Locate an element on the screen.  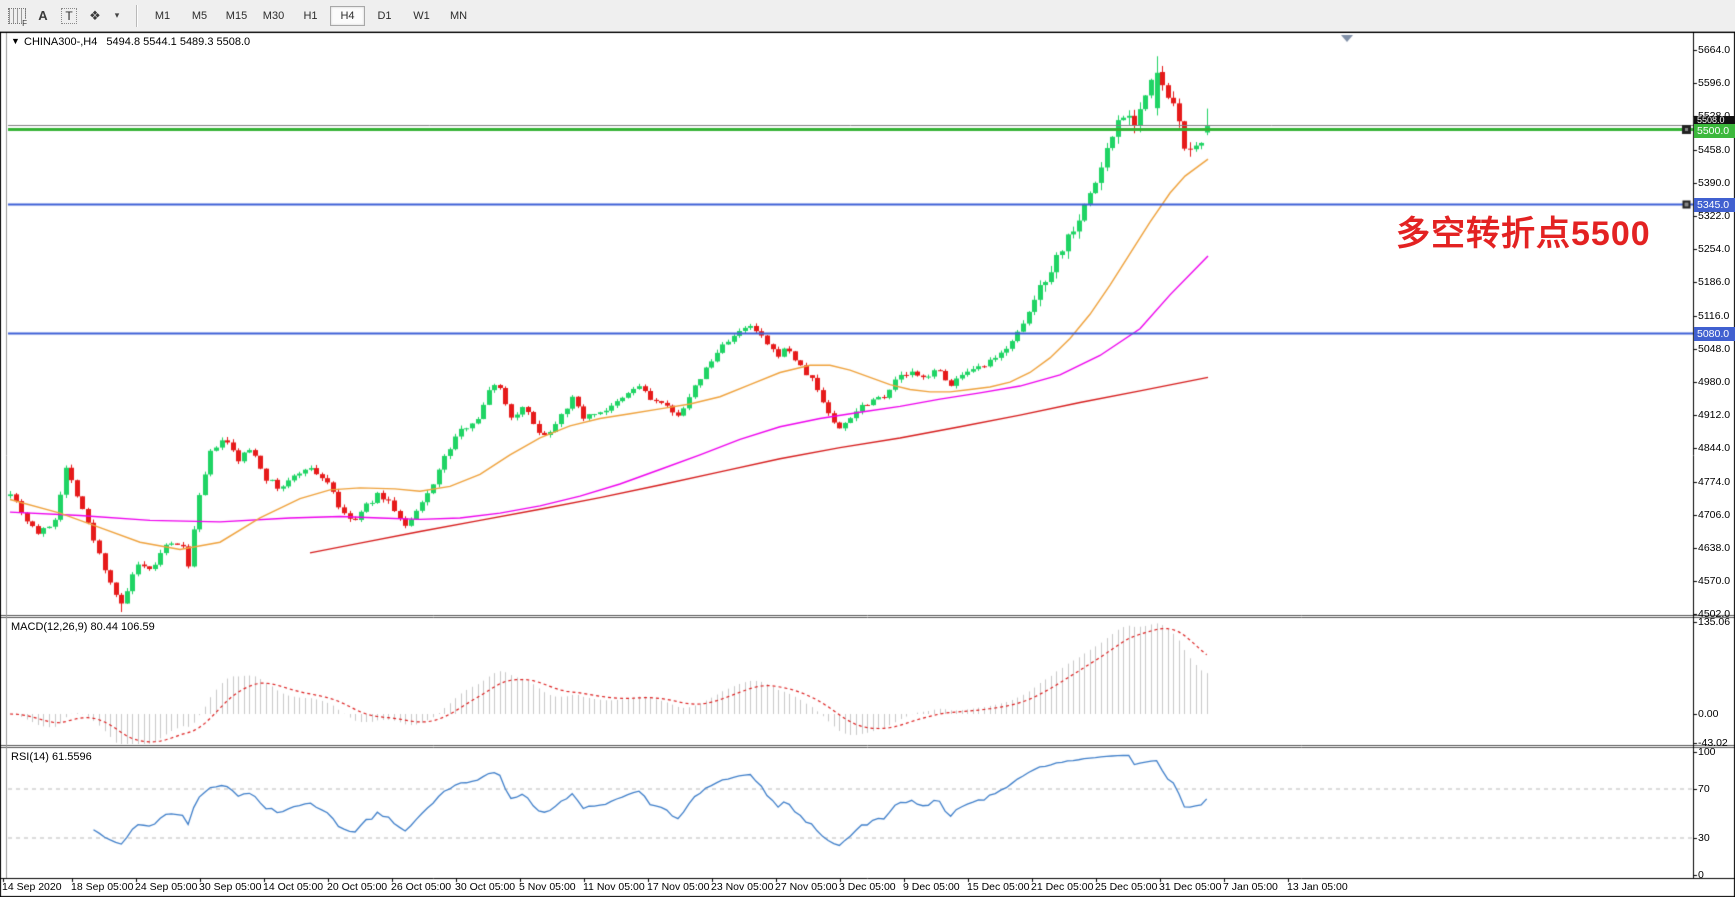
price-axis-label: 4912.0 is located at coordinates (1714, 415).